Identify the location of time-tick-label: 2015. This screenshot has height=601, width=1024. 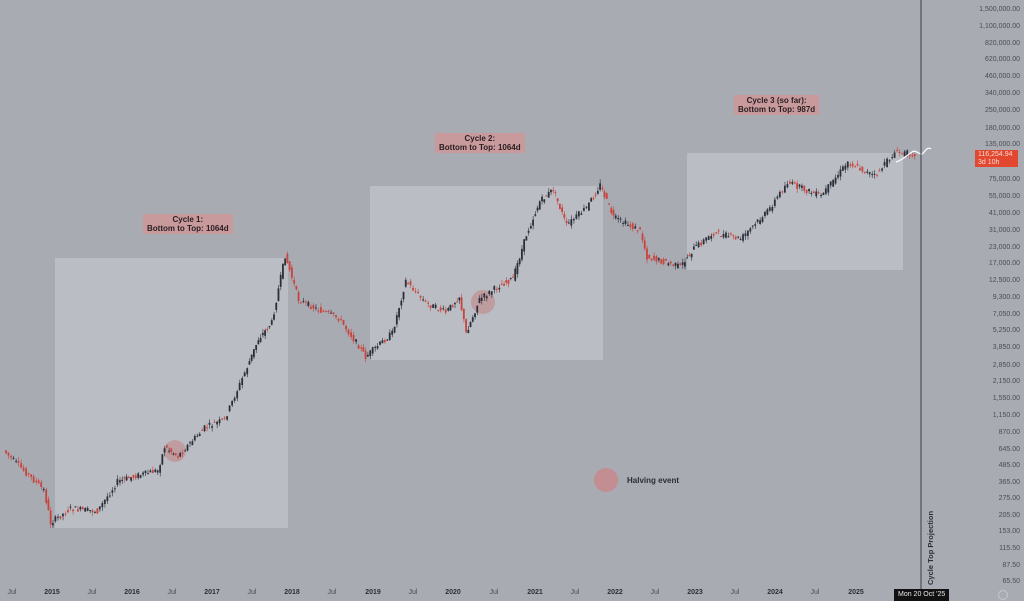
(52, 592).